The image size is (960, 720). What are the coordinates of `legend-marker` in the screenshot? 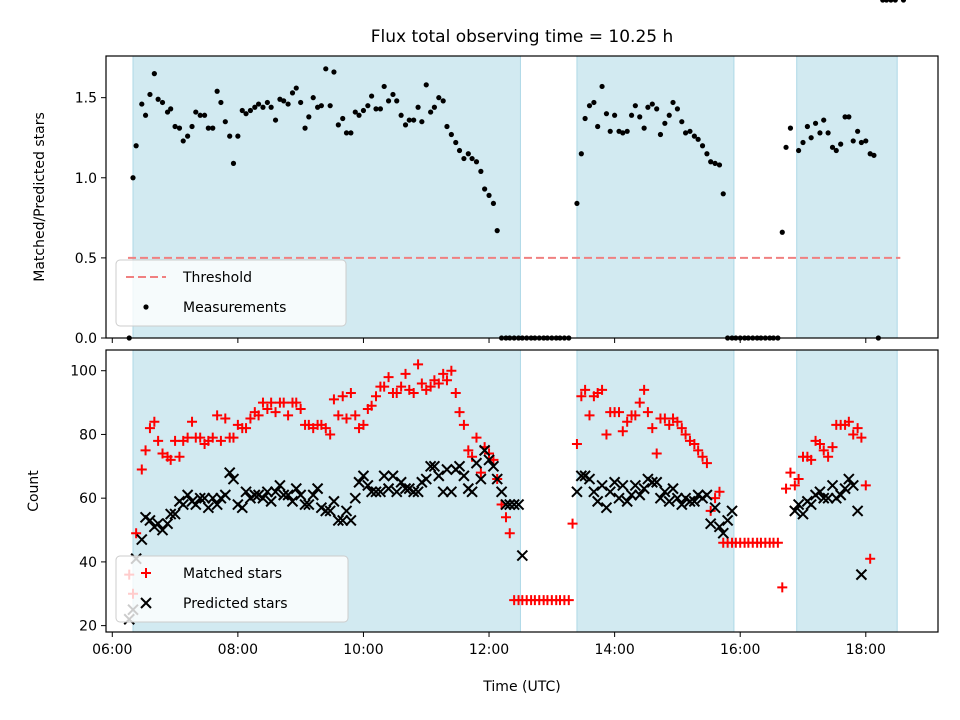 It's located at (146, 573).